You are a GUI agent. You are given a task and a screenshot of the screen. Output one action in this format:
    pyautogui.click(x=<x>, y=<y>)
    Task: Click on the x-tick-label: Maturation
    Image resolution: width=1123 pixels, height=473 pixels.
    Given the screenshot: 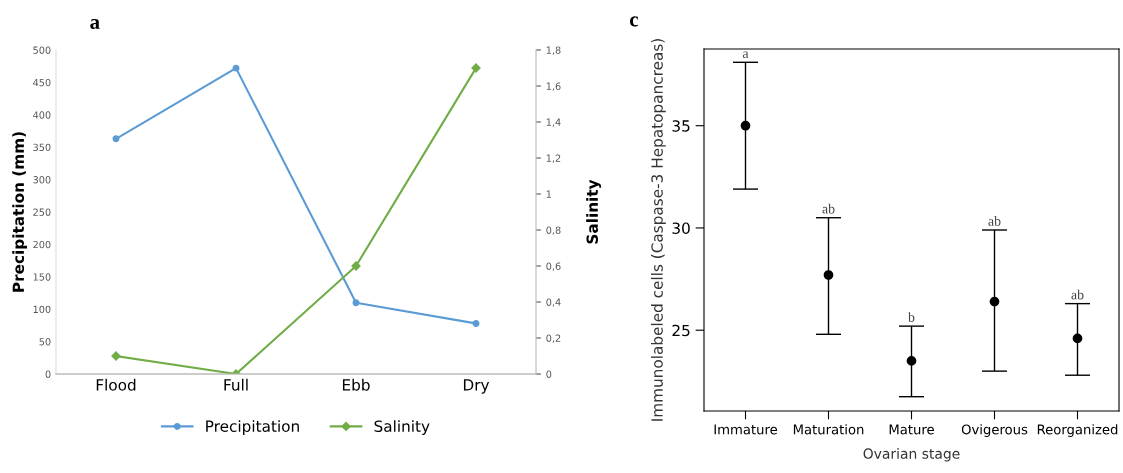 What is the action you would take?
    pyautogui.click(x=828, y=429)
    